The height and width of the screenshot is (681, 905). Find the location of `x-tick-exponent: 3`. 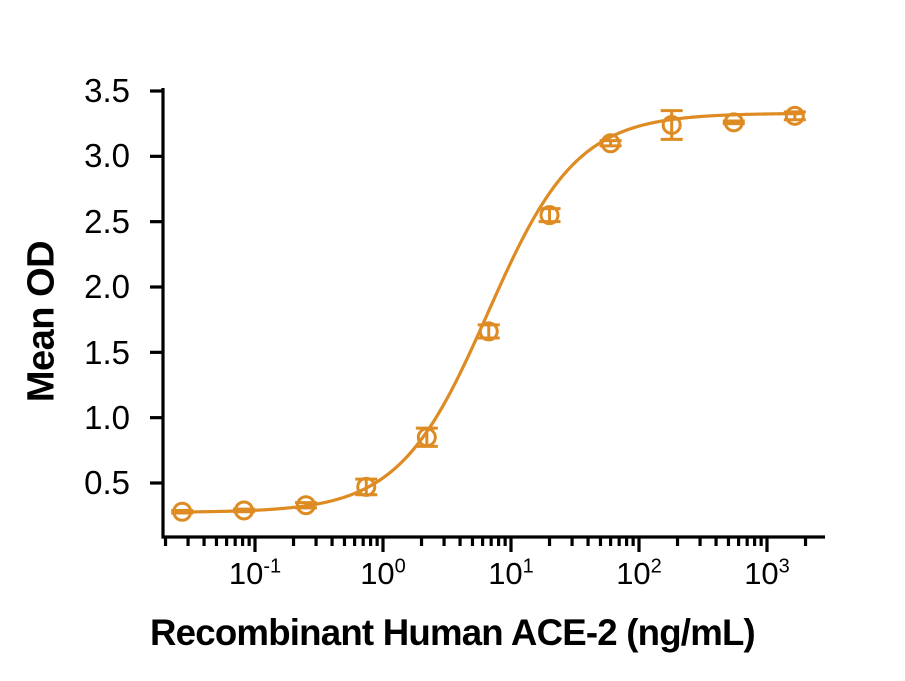

x-tick-exponent: 3 is located at coordinates (784, 566).